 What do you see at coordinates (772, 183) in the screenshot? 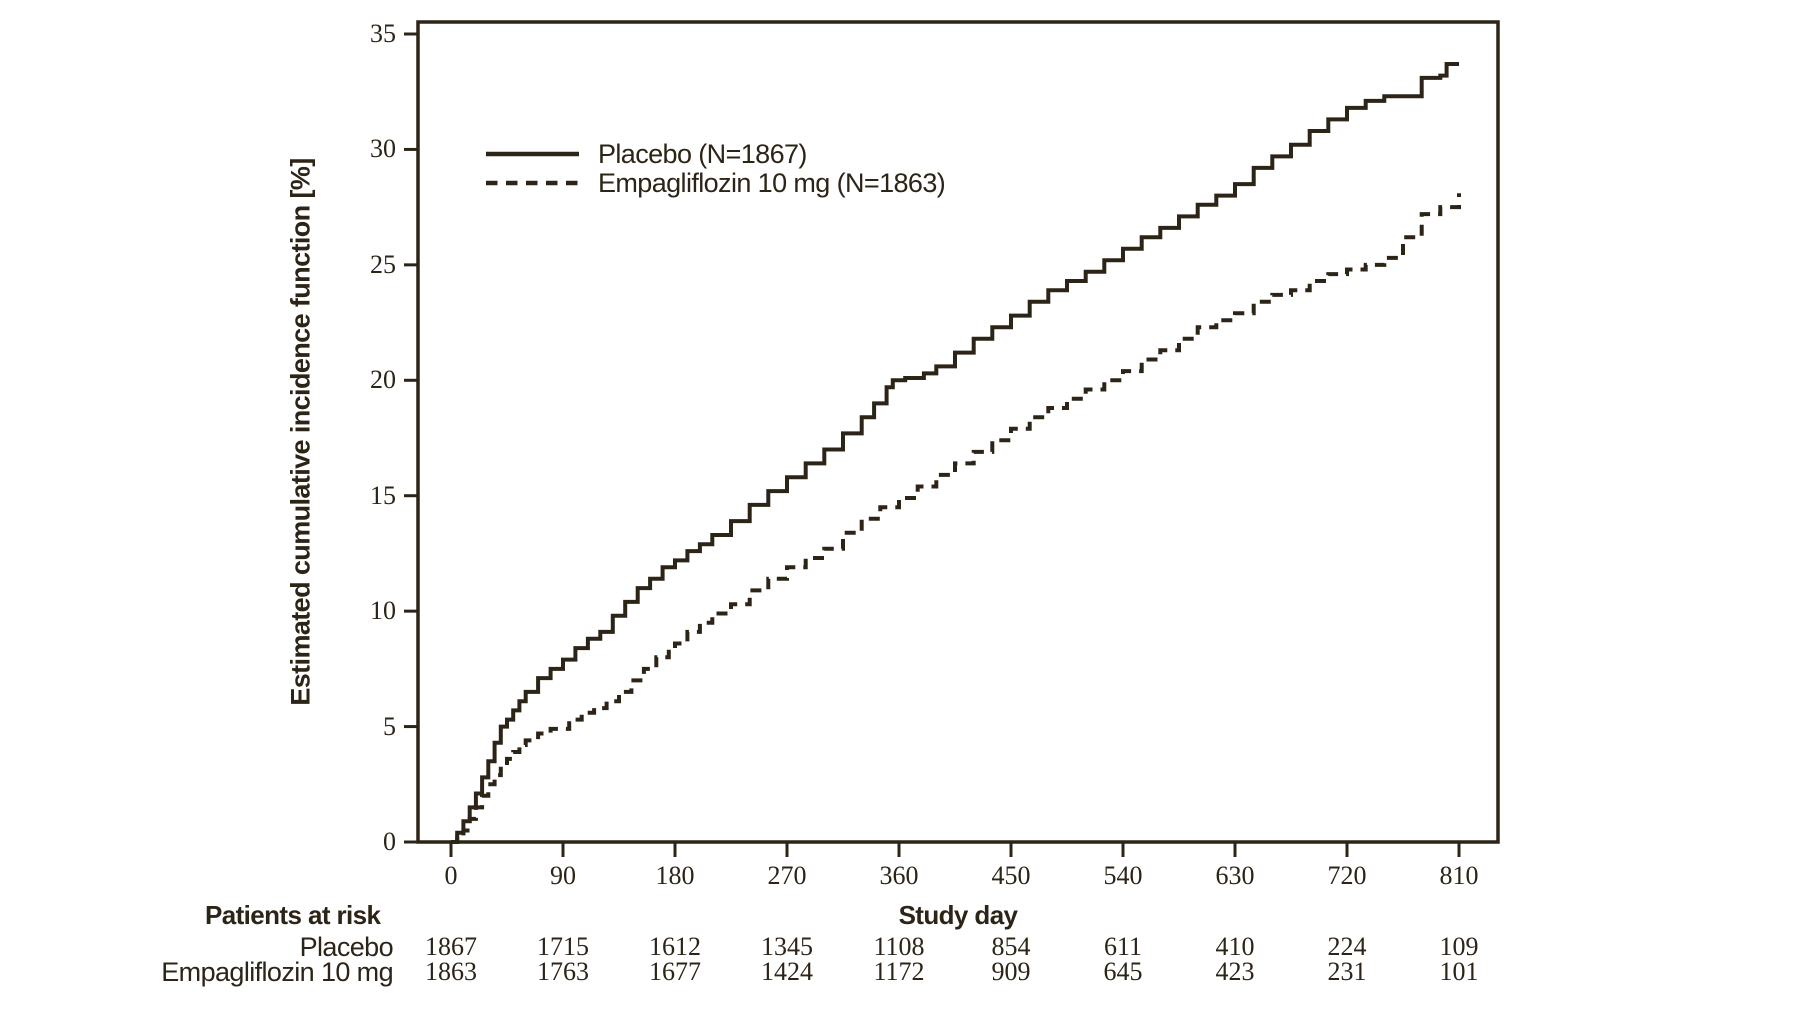
I see `legend-label-empagliflozin: Empagliflozin 10 mg (N=1863)` at bounding box center [772, 183].